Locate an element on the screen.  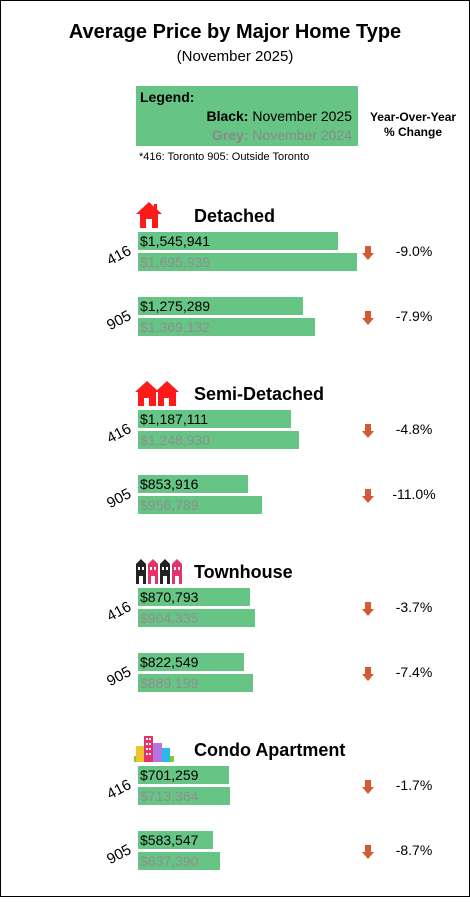
bar-previous: $1,369,132 is located at coordinates (226, 327).